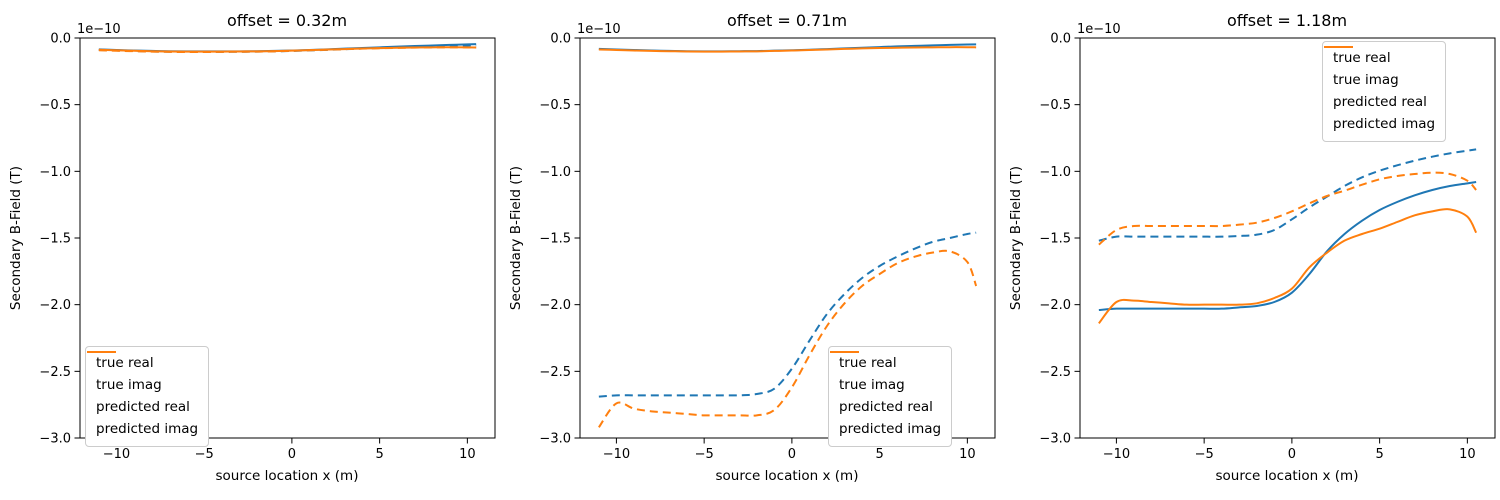  What do you see at coordinates (787, 20) in the screenshot?
I see `plot-title: offset = 0.71m` at bounding box center [787, 20].